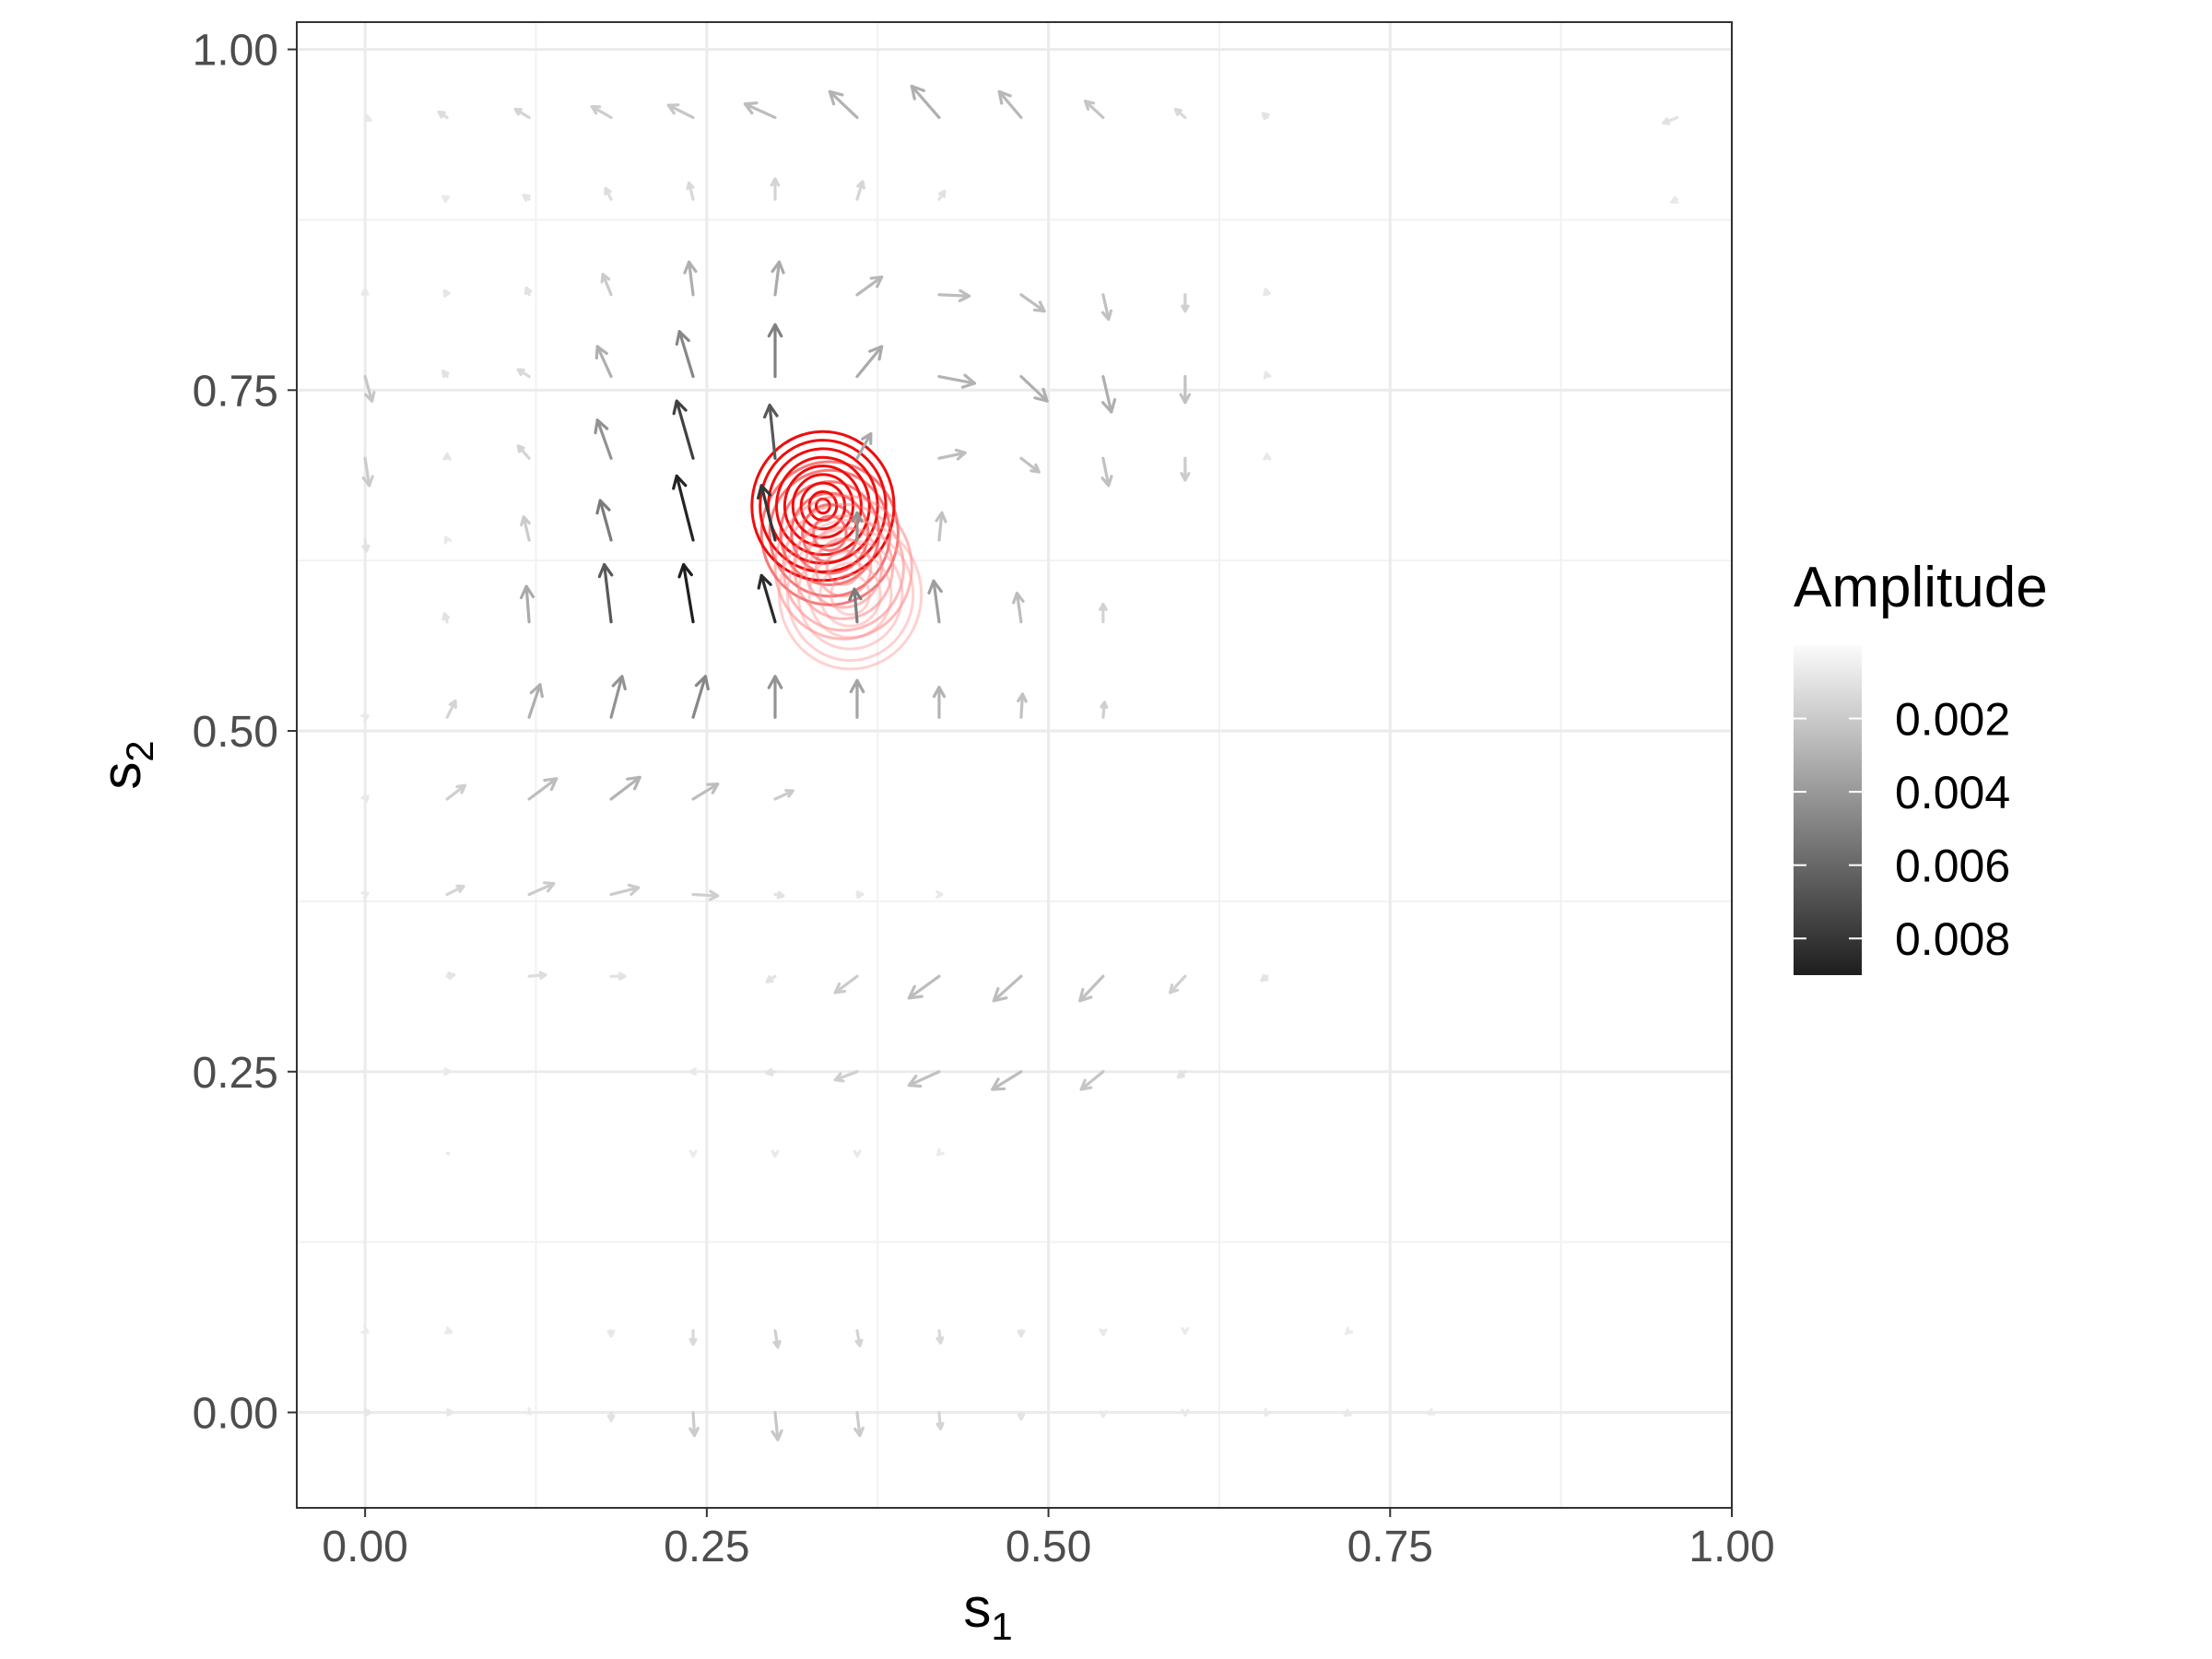  I want to click on legend-title: Amplitude, so click(1921, 587).